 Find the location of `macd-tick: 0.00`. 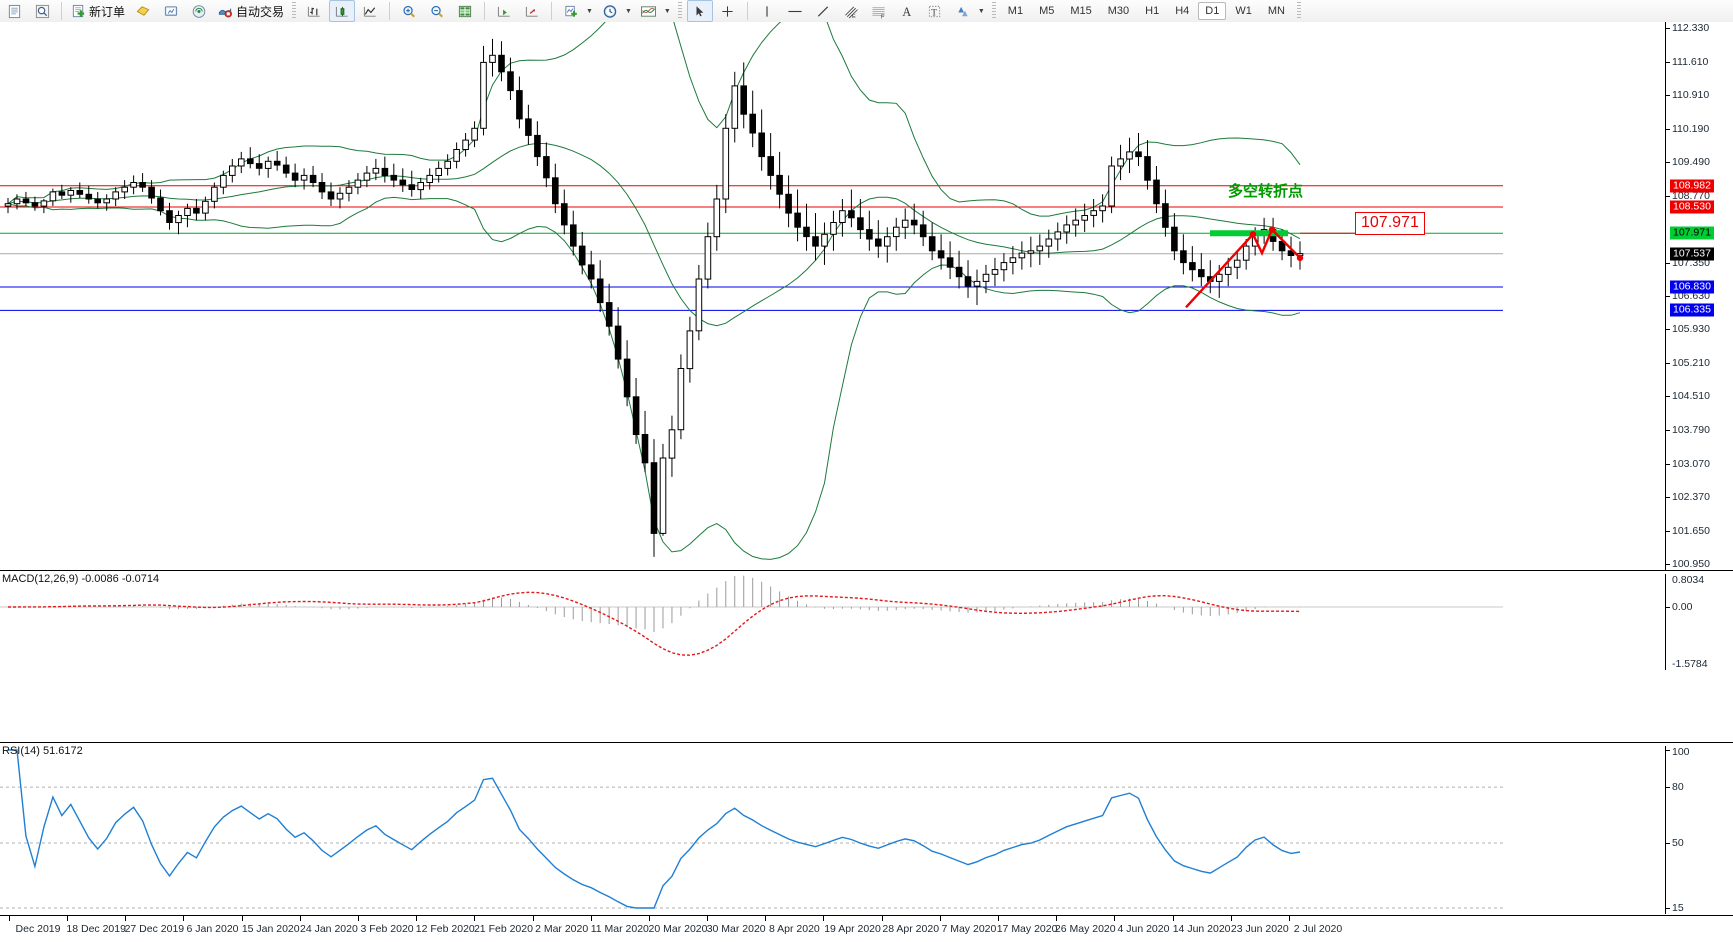

macd-tick: 0.00 is located at coordinates (1682, 607).